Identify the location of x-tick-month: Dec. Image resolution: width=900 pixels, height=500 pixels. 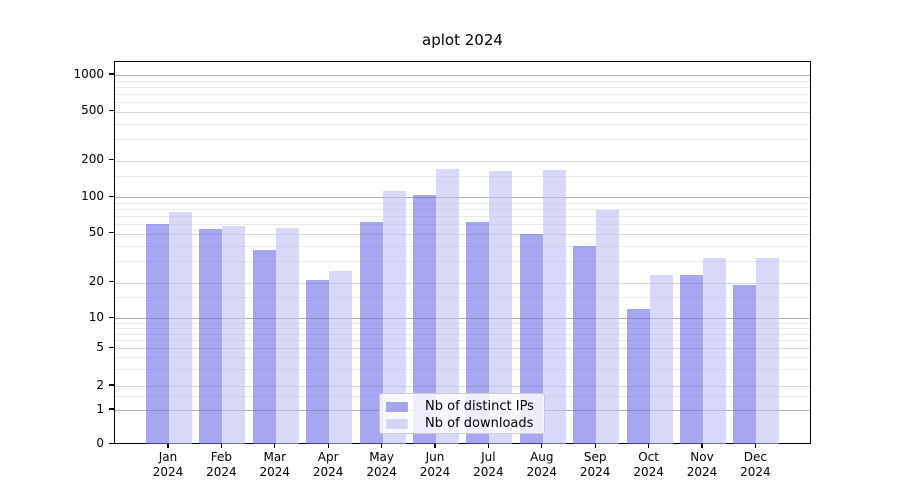
(755, 457).